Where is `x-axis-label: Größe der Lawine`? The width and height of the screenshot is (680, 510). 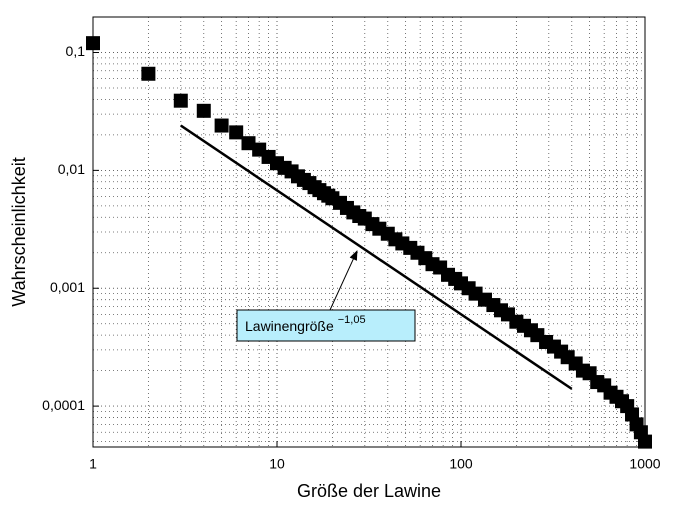
x-axis-label: Größe der Lawine is located at coordinates (369, 491).